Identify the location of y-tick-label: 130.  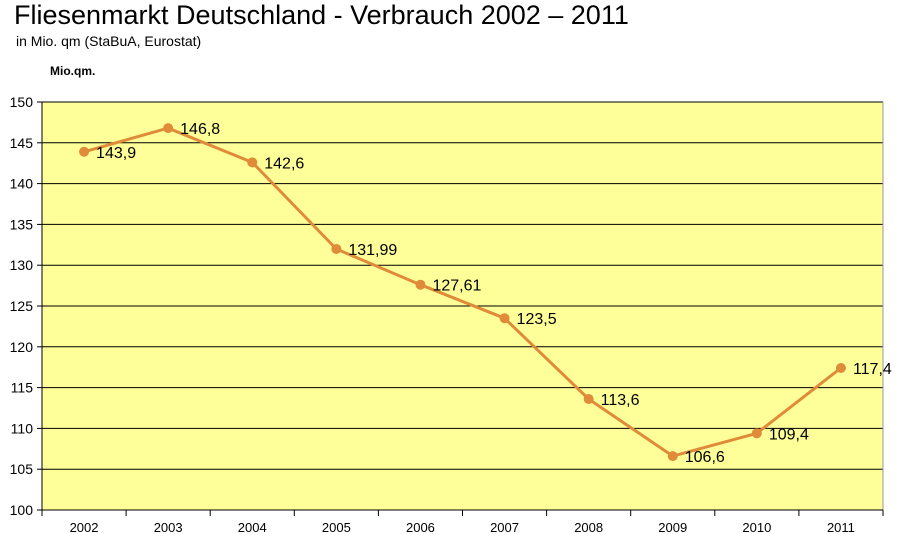
(22, 265).